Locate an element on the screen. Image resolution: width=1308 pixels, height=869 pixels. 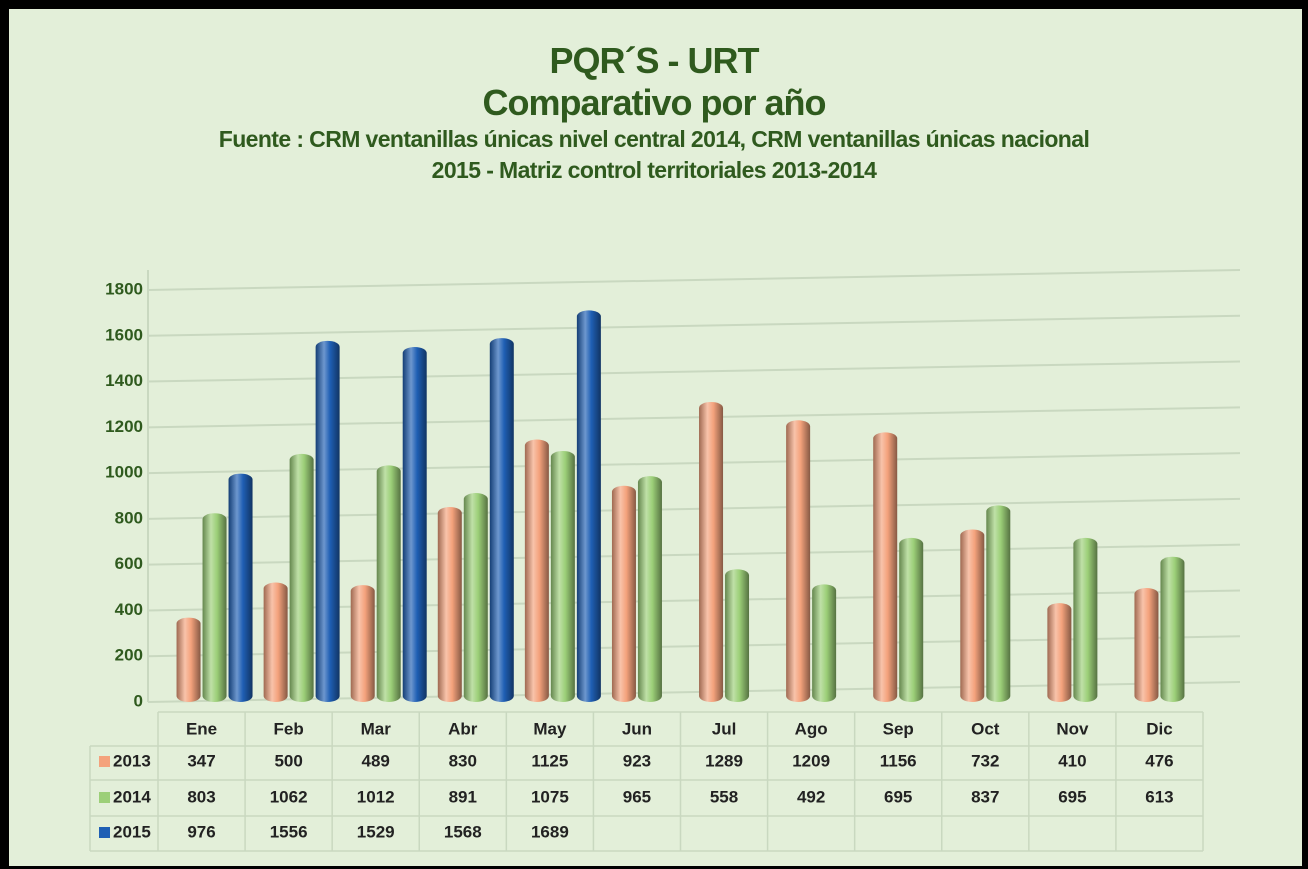
table-value: 976 is located at coordinates (201, 831).